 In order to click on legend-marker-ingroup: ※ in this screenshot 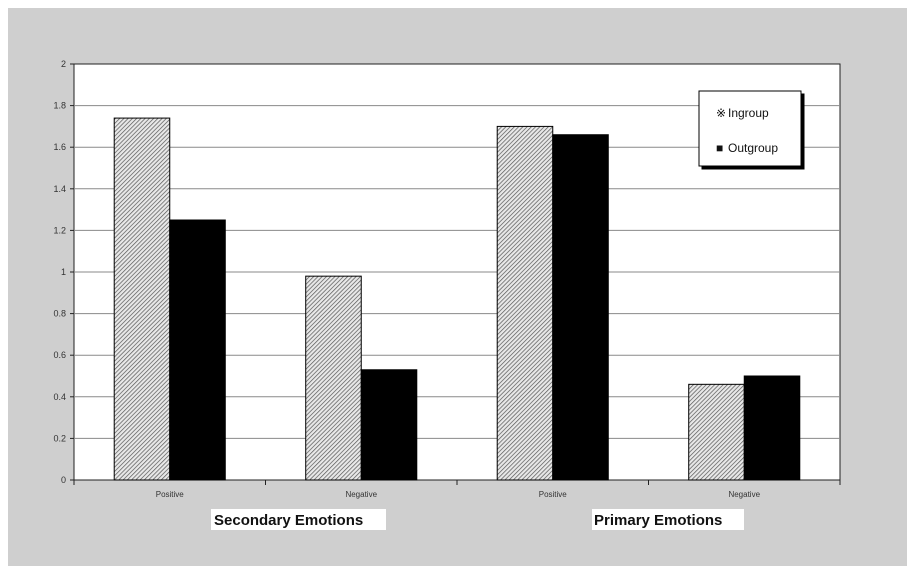, I will do `click(721, 113)`.